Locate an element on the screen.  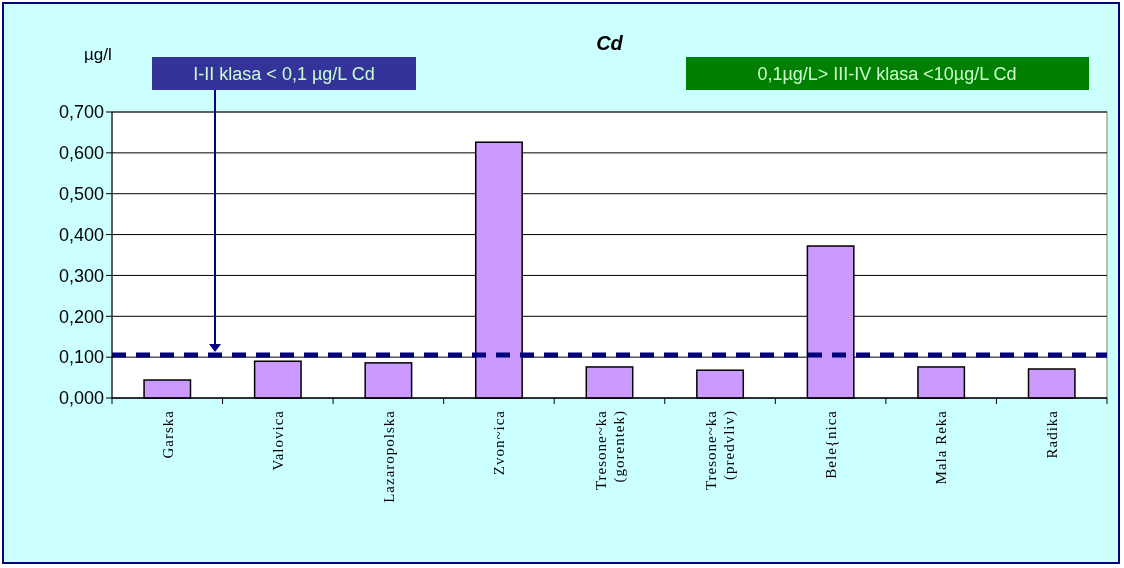
chart-title: Cd is located at coordinates (610, 43).